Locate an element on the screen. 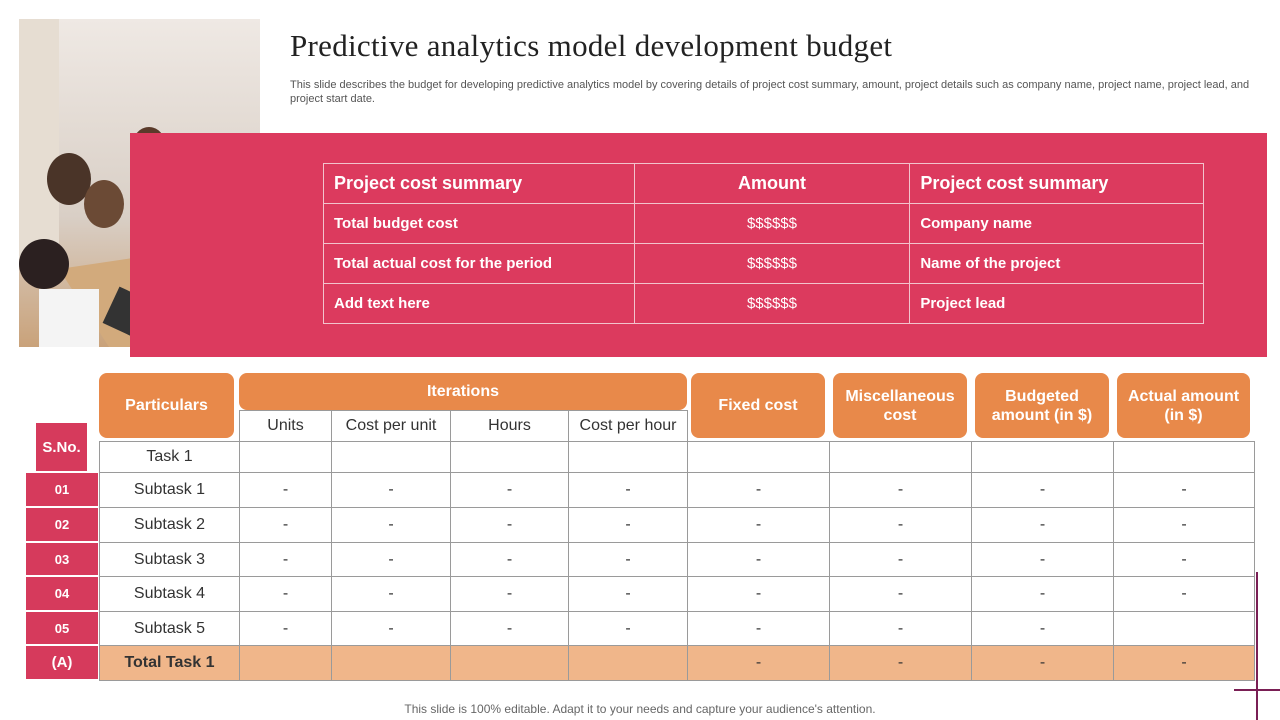 Image resolution: width=1280 pixels, height=720 pixels. sno-cell: 04 is located at coordinates (62, 593).